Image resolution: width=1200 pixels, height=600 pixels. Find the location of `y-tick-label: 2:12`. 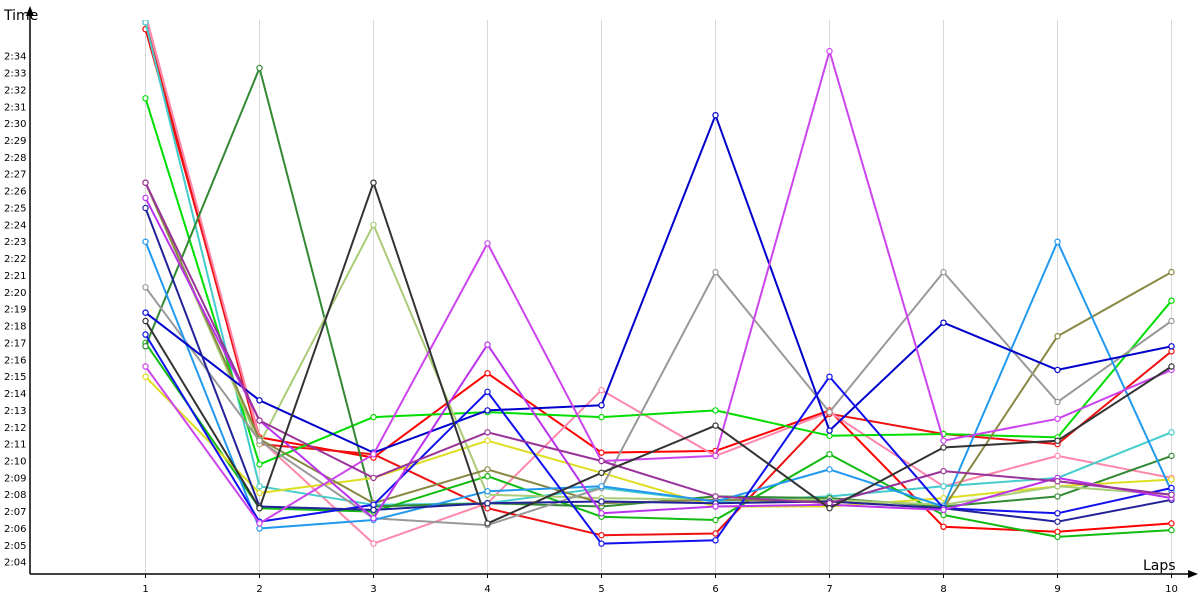

y-tick-label: 2:12 is located at coordinates (15, 428).